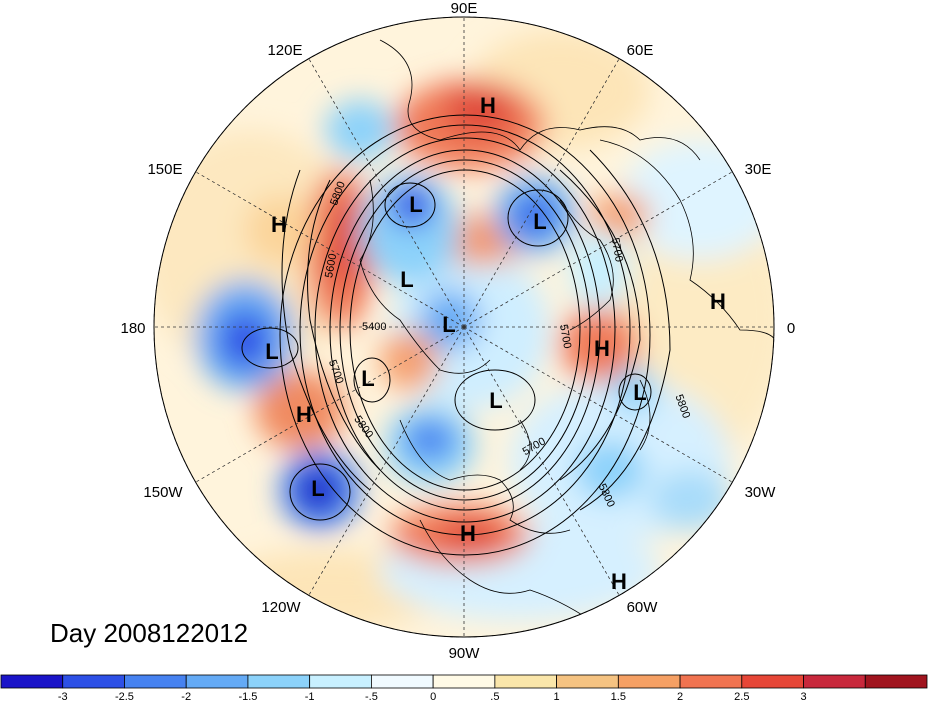 The height and width of the screenshot is (702, 928). I want to click on colorbar-tick-label: -2.5, so click(124, 696).